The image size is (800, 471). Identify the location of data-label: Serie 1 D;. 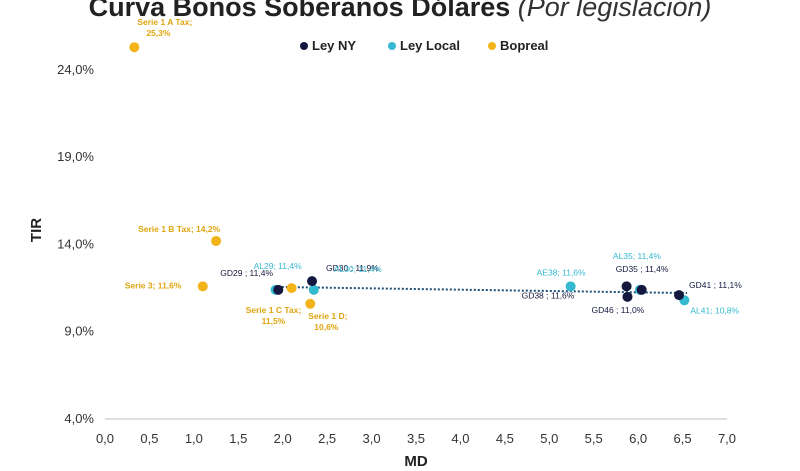
(327, 316).